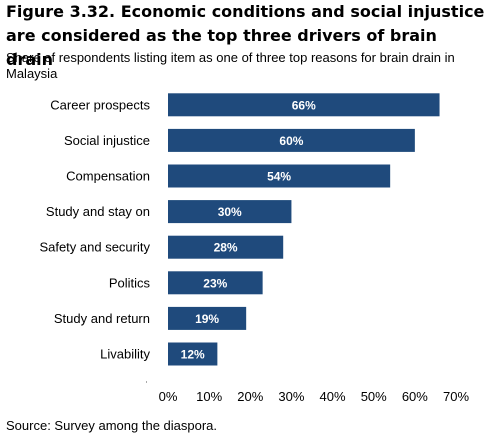 The width and height of the screenshot is (490, 443). Describe the element at coordinates (102, 318) in the screenshot. I see `category-label: Study and return` at that location.